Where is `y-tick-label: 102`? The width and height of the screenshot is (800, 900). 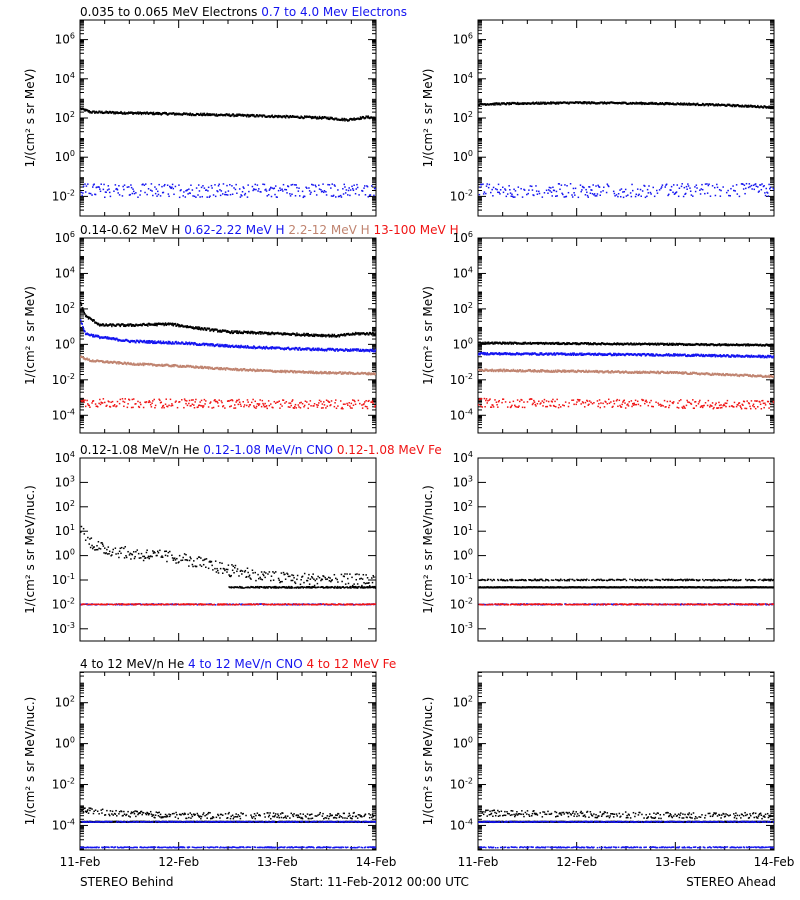 y-tick-label: 102 is located at coordinates (463, 117).